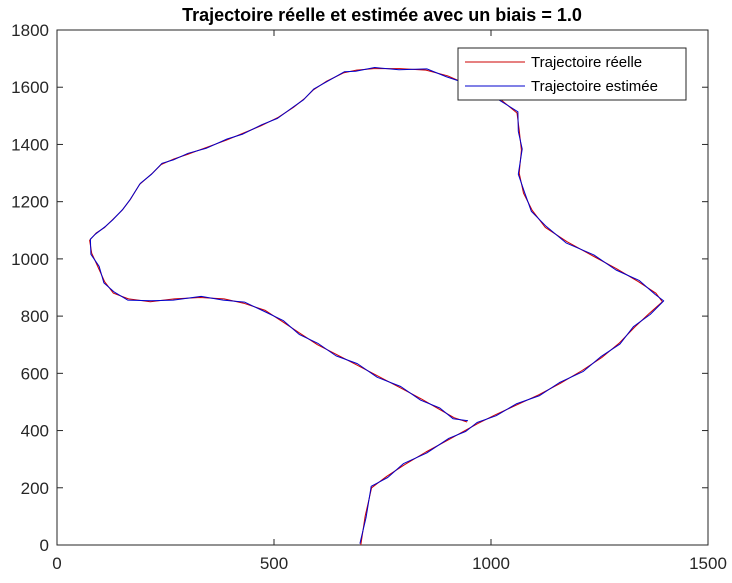 The width and height of the screenshot is (732, 583). Describe the element at coordinates (586, 62) in the screenshot. I see `legend-label-reelle: Trajectoire réelle` at that location.